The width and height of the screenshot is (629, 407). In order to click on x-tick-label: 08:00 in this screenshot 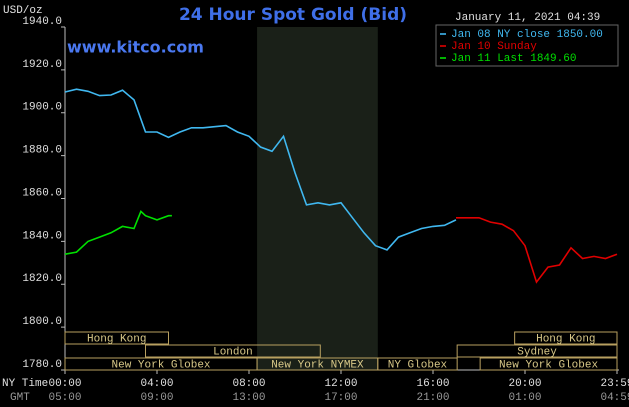, I will do `click(248, 384)`.